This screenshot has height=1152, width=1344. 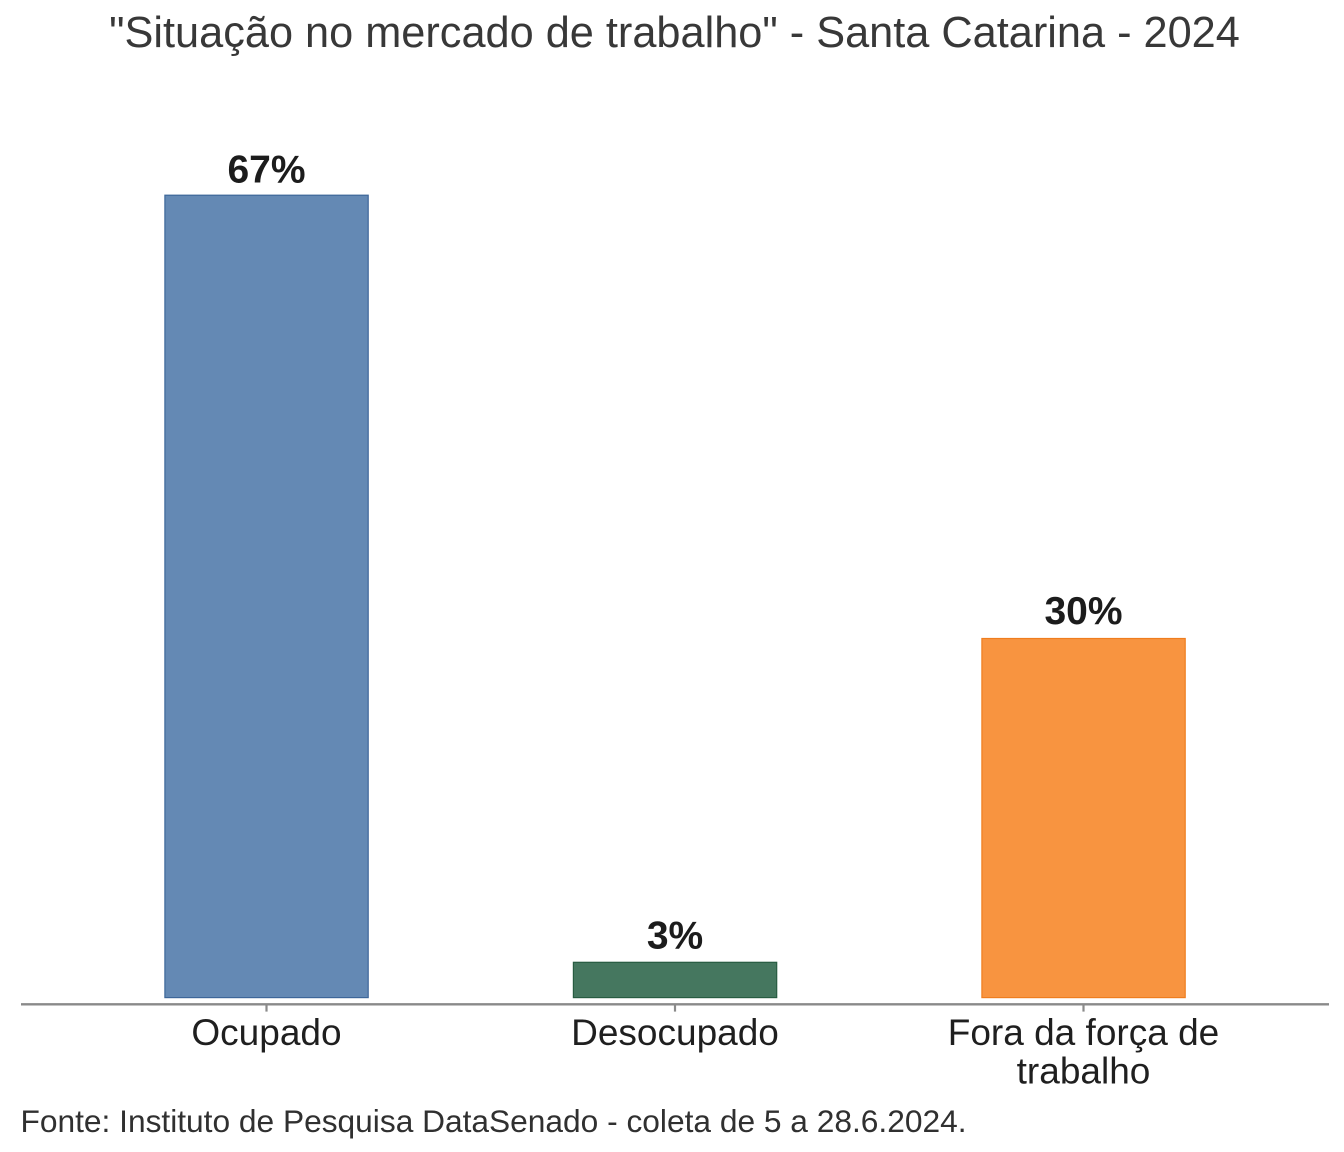 I want to click on svg-text: trabalho, so click(x=1084, y=1071).